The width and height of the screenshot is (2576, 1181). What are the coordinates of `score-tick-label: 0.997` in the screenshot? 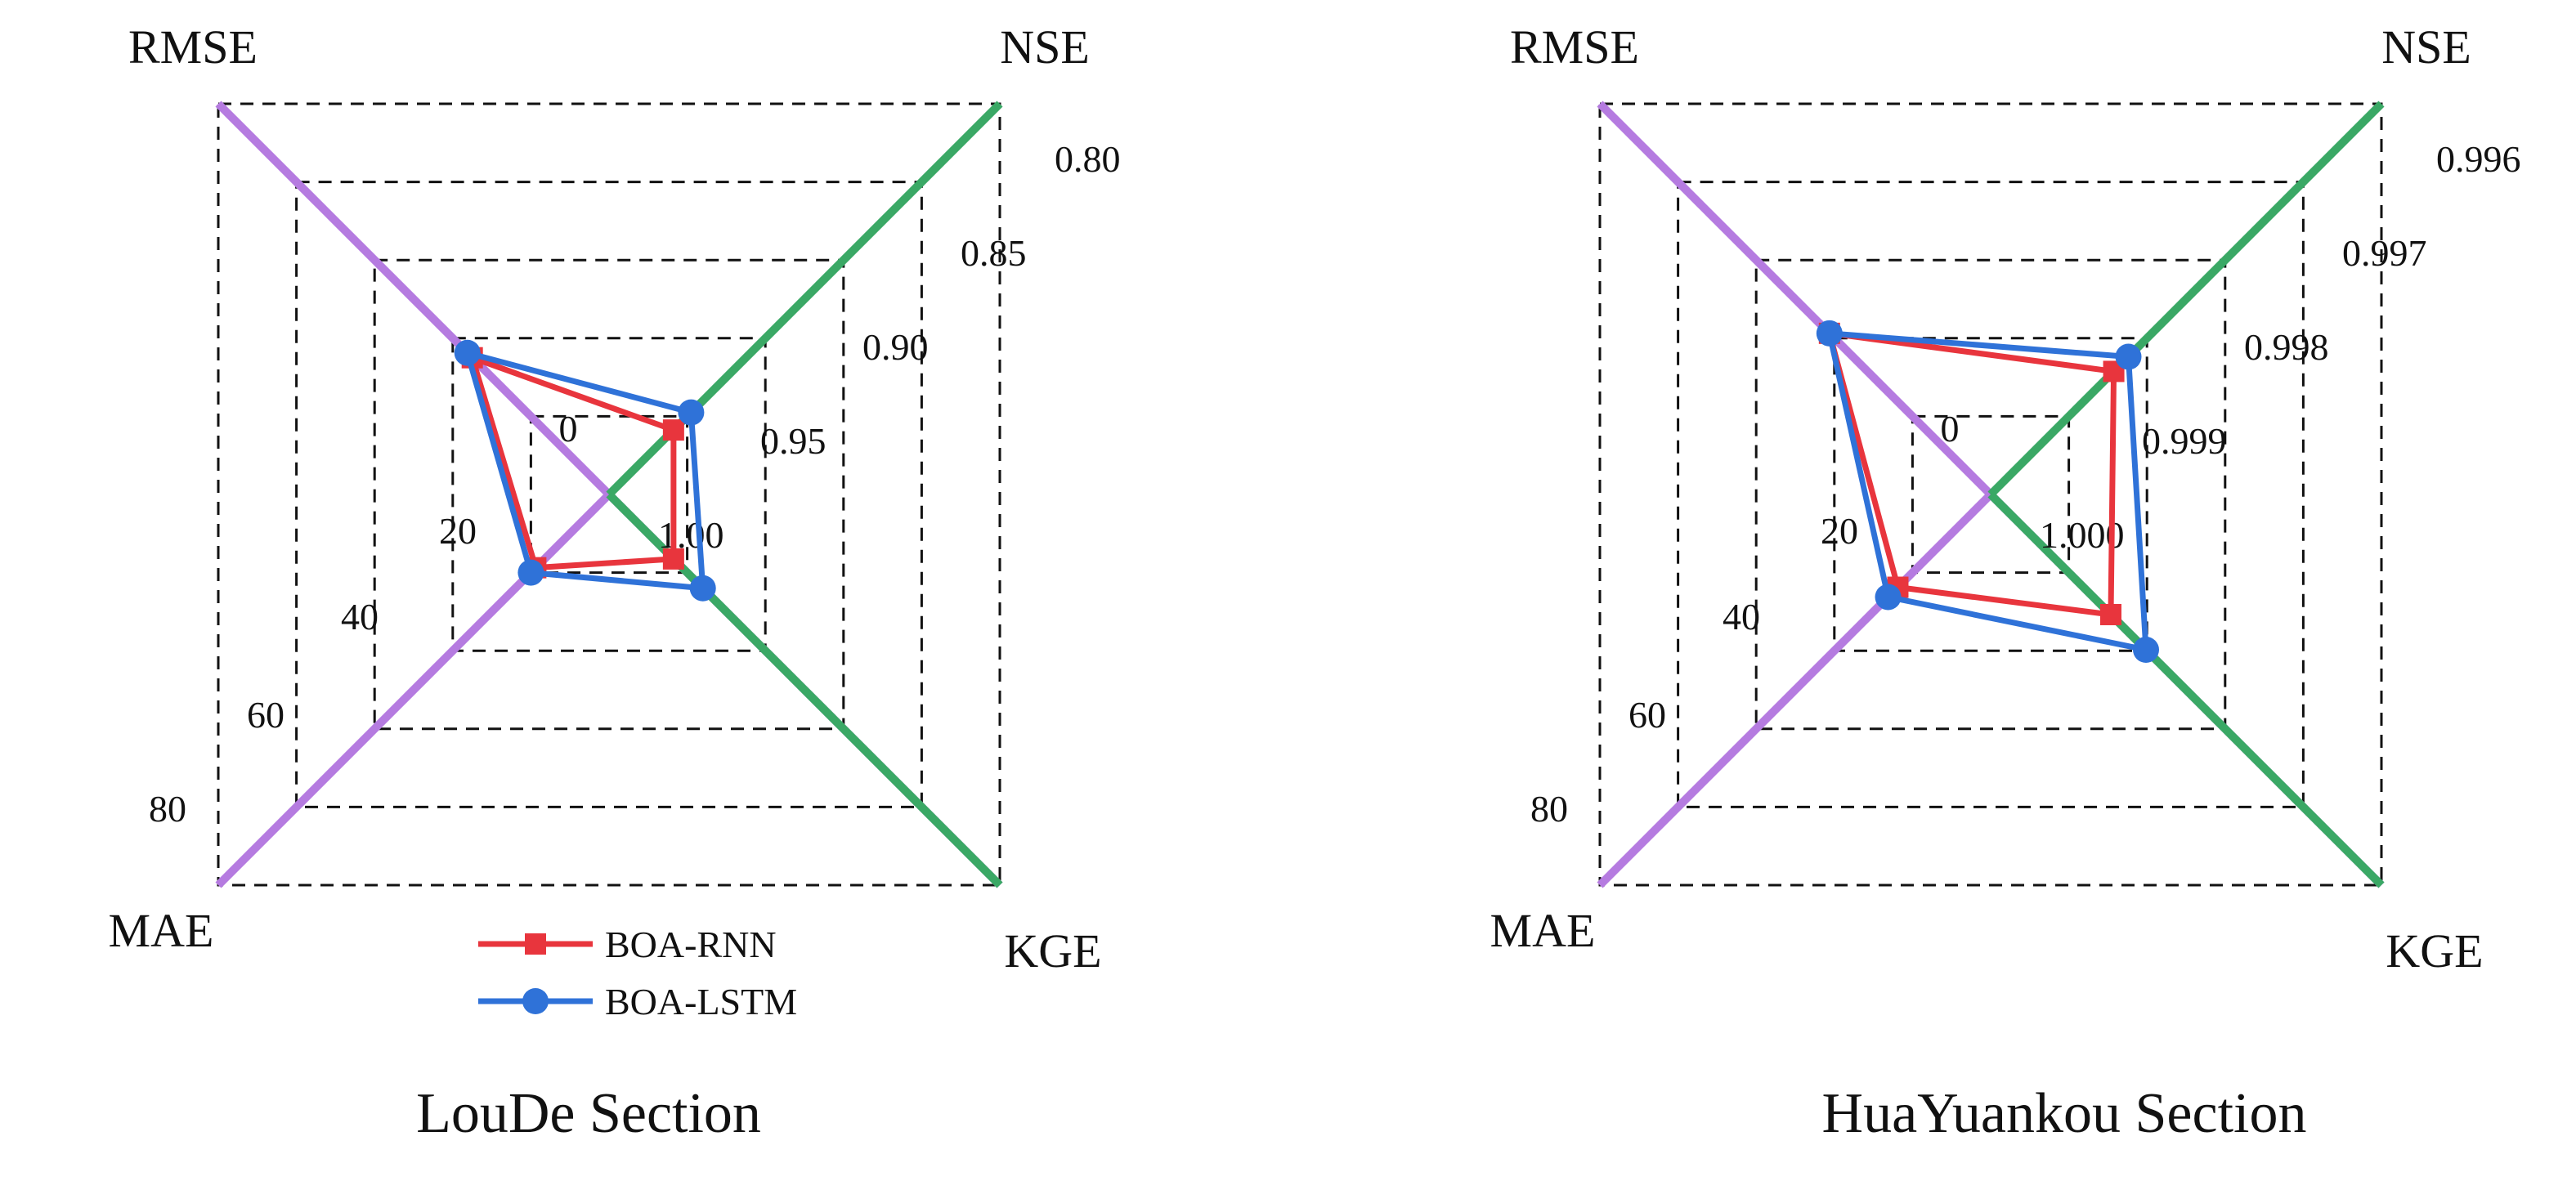 It's located at (2385, 253).